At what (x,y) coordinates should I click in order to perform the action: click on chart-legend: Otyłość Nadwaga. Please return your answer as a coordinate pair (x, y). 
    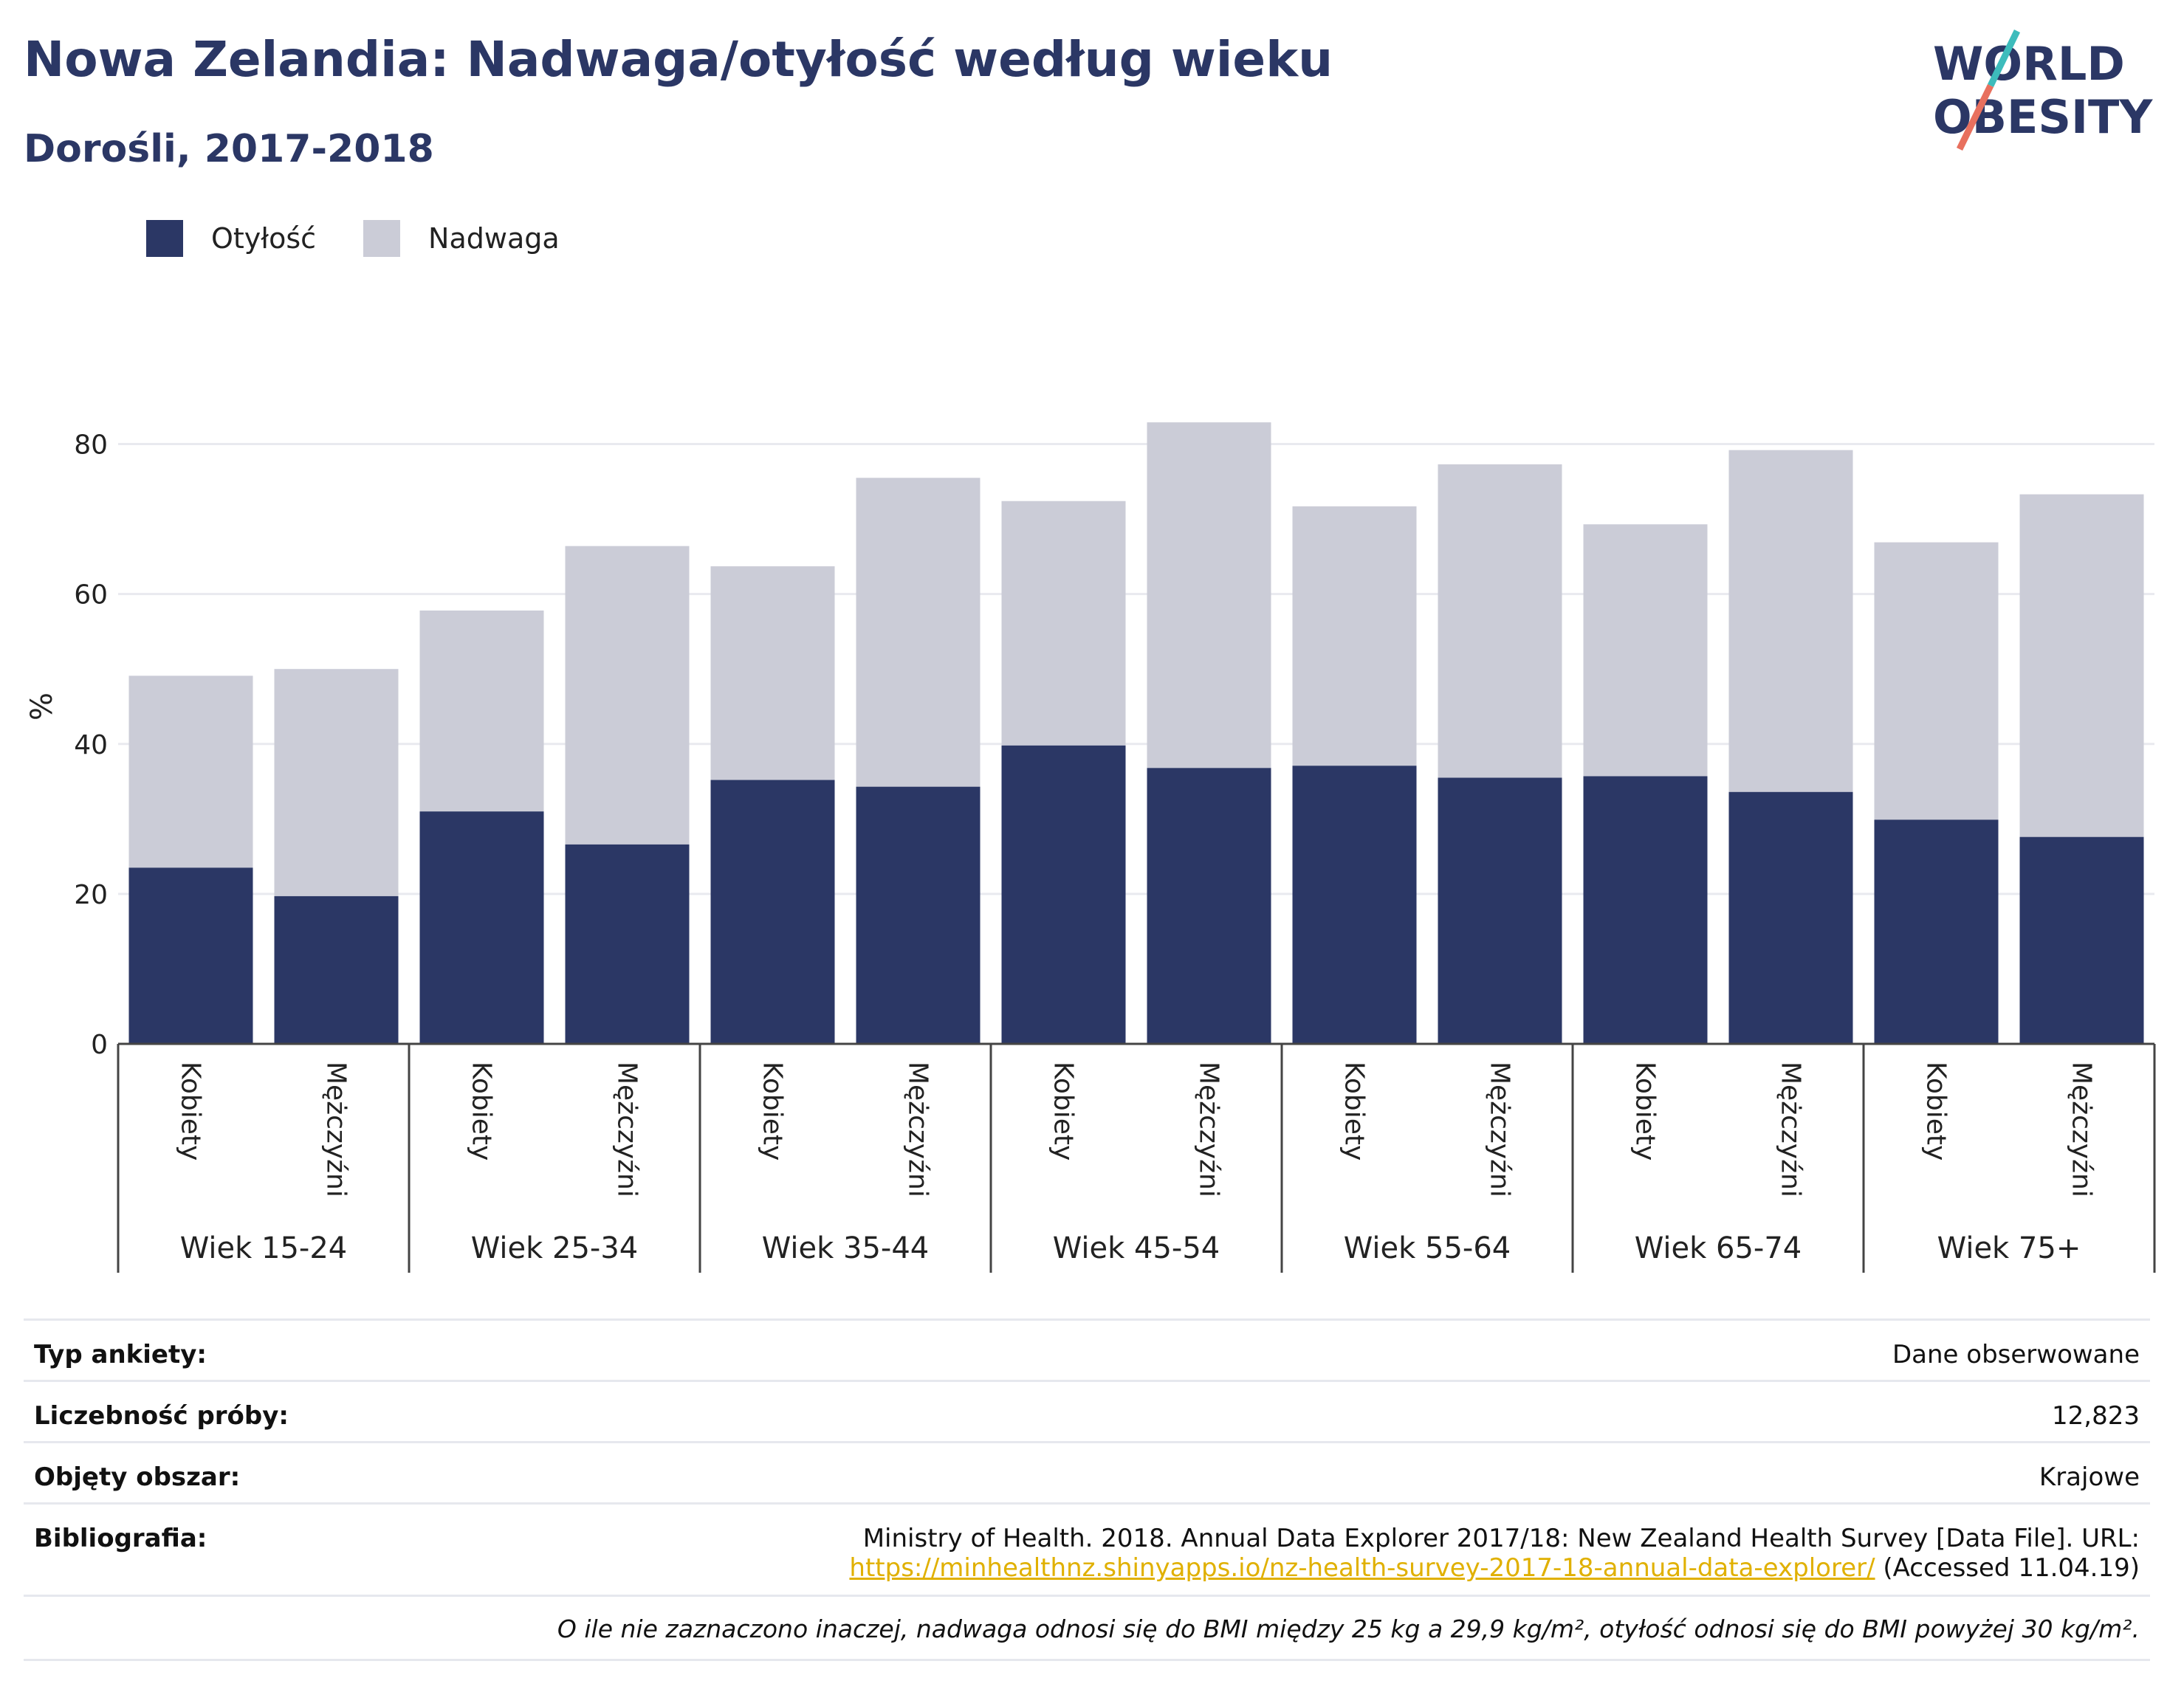
    Looking at the image, I should click on (377, 238).